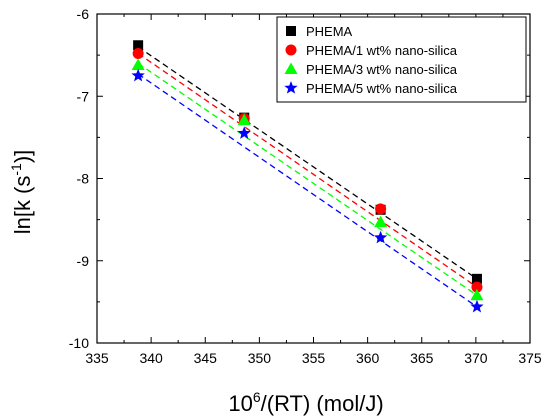 Image resolution: width=550 pixels, height=420 pixels. I want to click on x-tick-label: 355, so click(314, 358).